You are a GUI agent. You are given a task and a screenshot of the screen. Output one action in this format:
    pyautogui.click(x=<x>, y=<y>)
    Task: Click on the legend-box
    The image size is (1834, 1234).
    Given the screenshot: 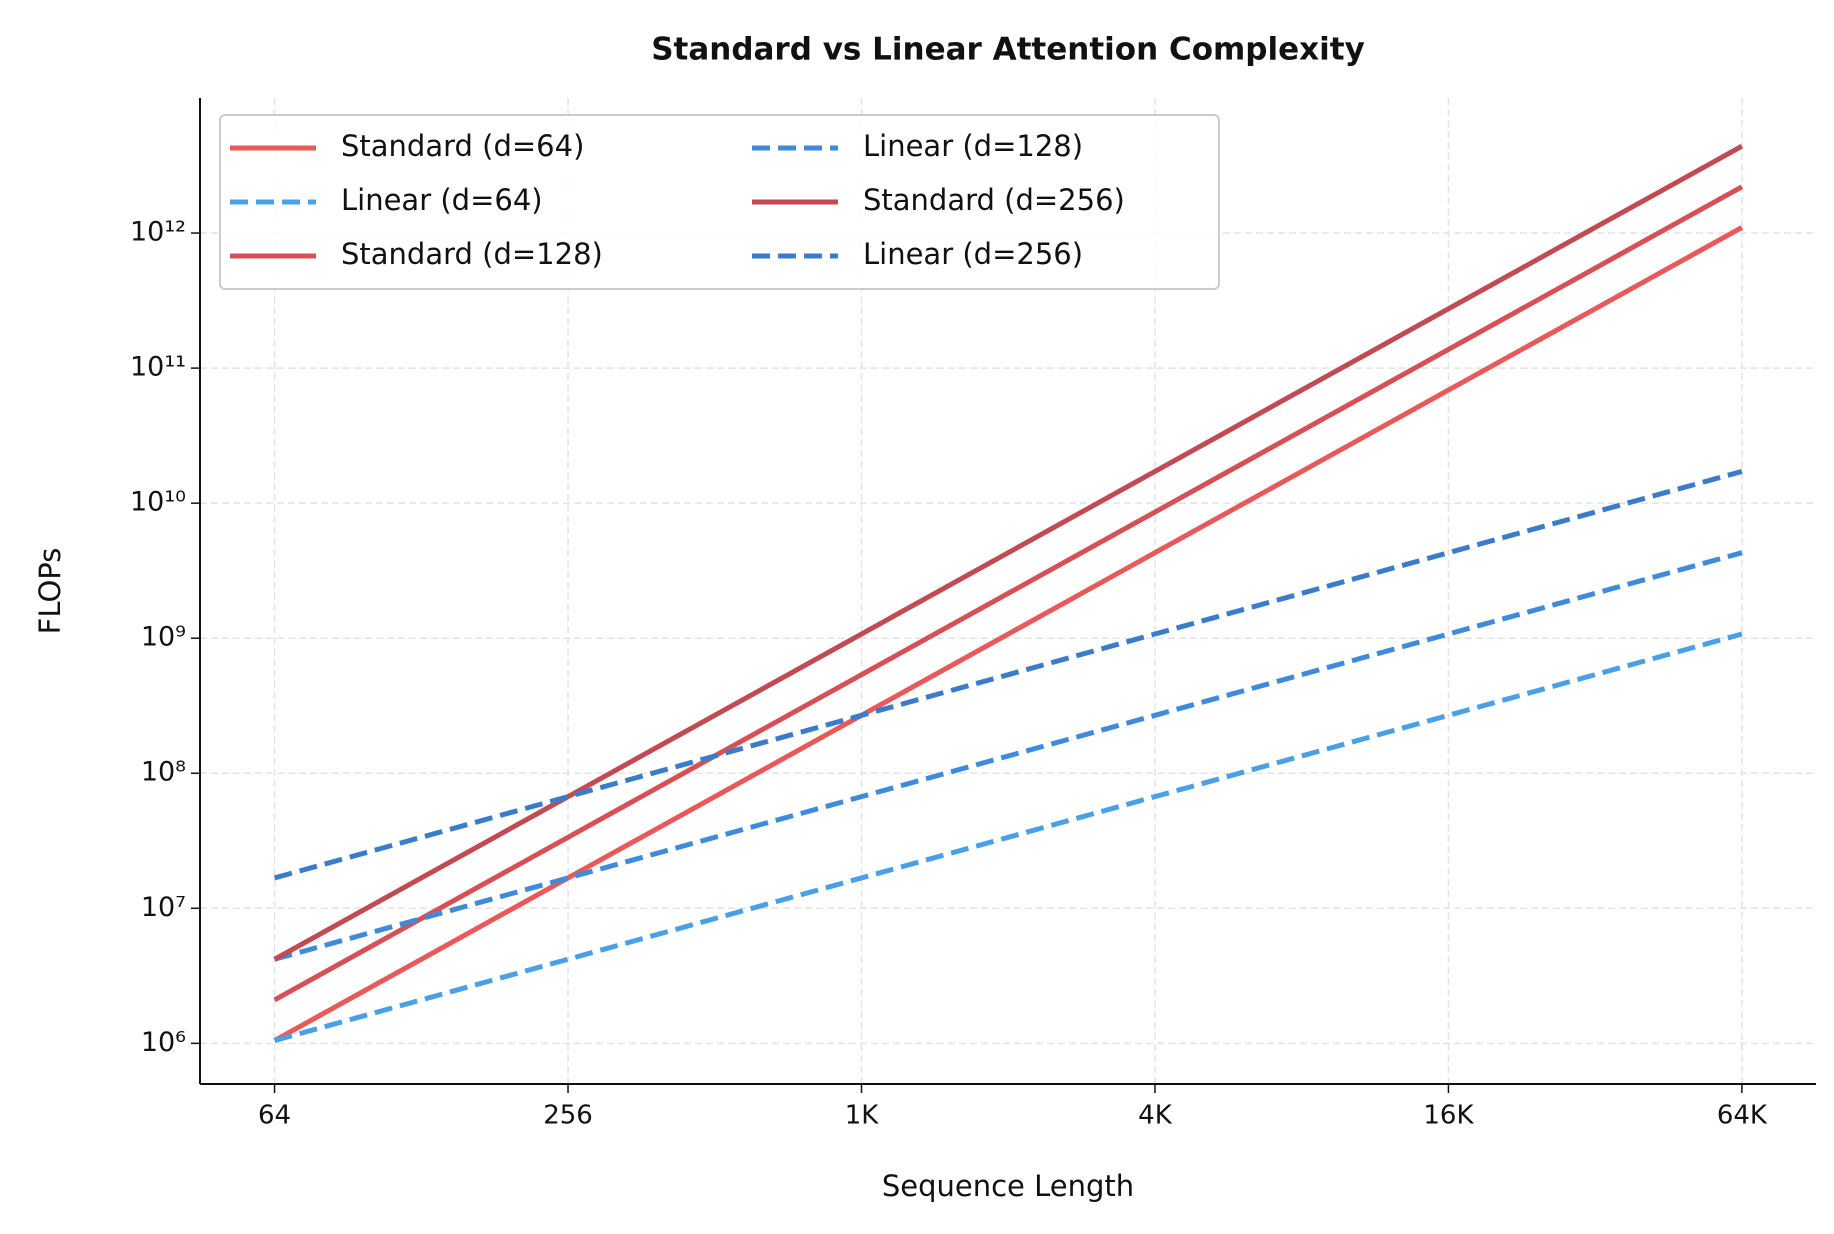 What is the action you would take?
    pyautogui.click(x=719, y=202)
    